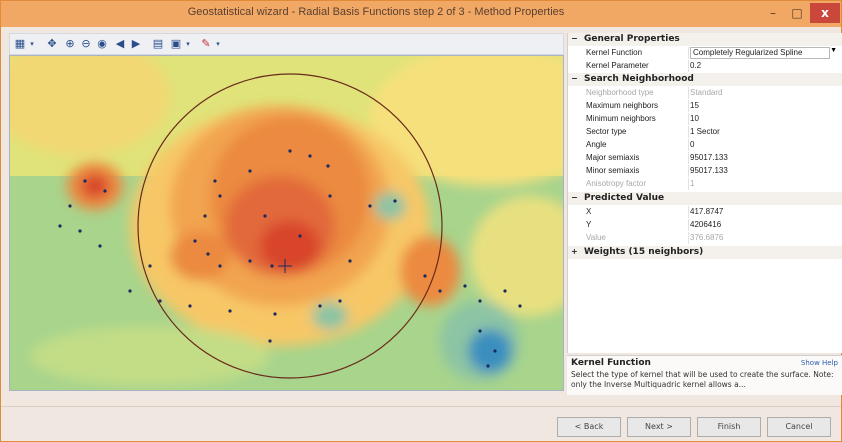 The height and width of the screenshot is (442, 842). What do you see at coordinates (705, 198) in the screenshot?
I see `category-predicted-value: − Predicted Value` at bounding box center [705, 198].